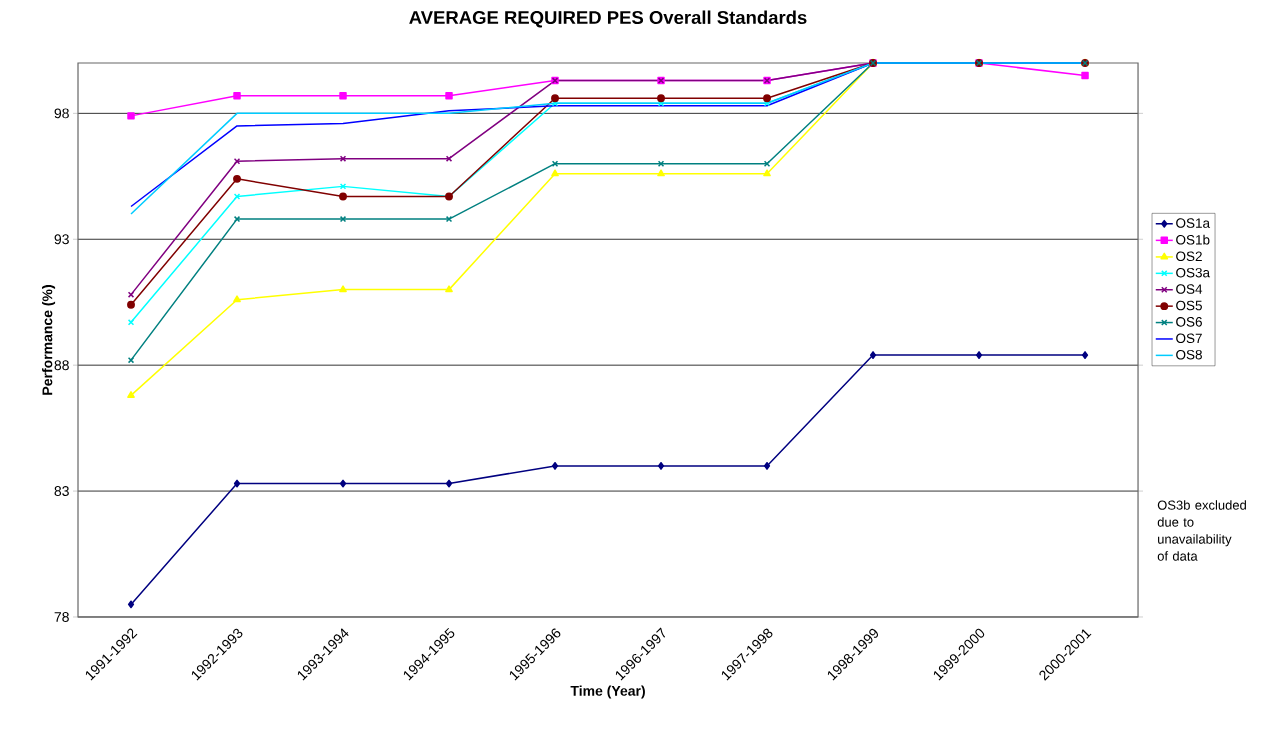  What do you see at coordinates (1193, 239) in the screenshot?
I see `legend-label: OS1b` at bounding box center [1193, 239].